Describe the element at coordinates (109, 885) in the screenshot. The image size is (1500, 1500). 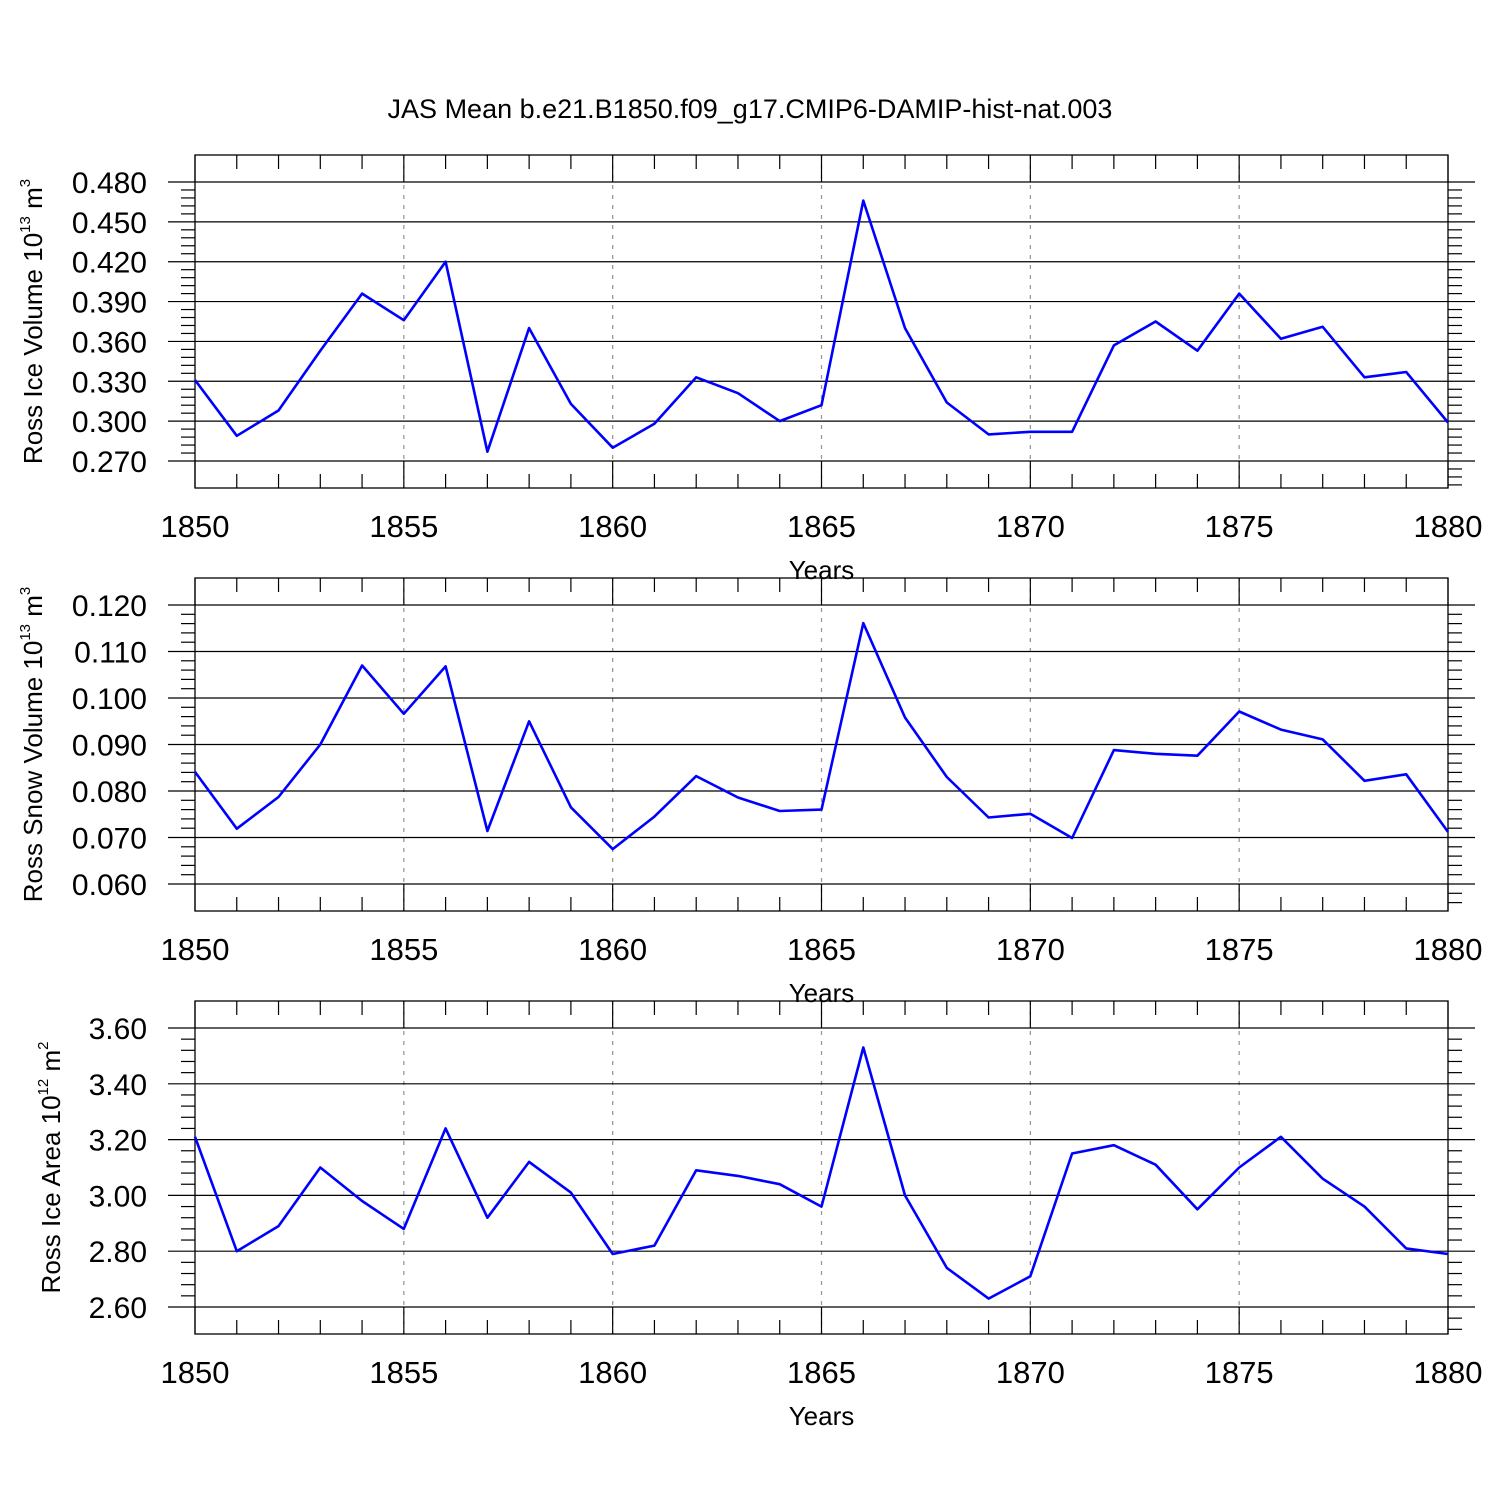
I see `y-tick-label: 0.060` at that location.